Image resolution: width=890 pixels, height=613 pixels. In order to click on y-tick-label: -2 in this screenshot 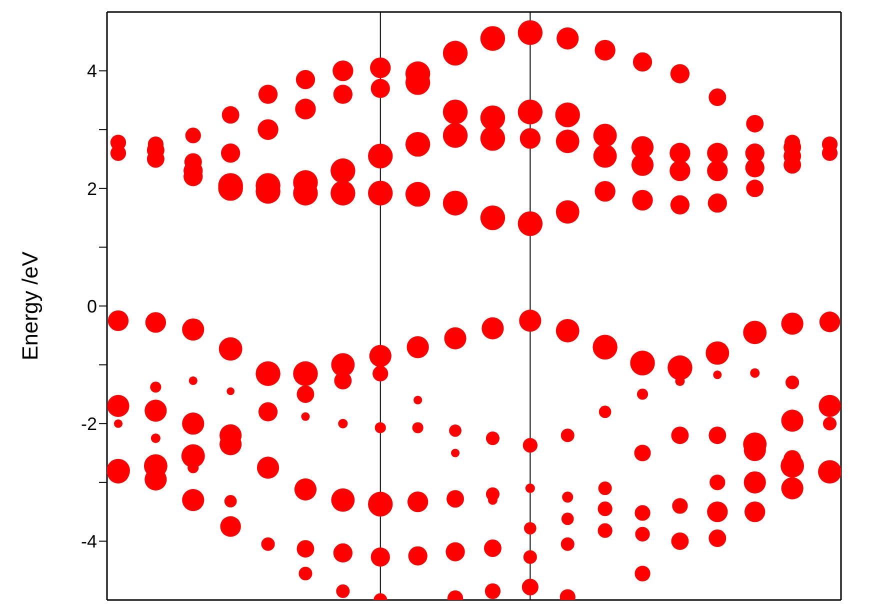, I will do `click(88, 424)`.